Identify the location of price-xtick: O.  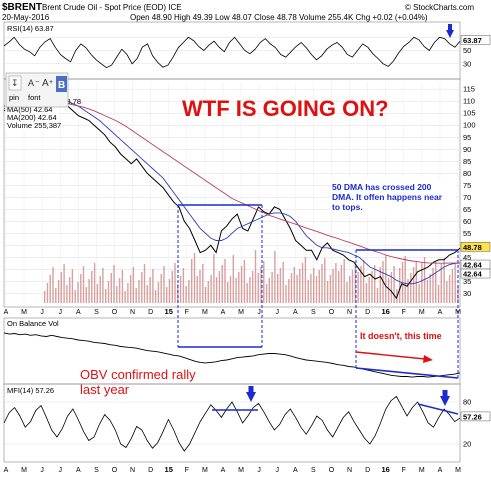
(332, 312).